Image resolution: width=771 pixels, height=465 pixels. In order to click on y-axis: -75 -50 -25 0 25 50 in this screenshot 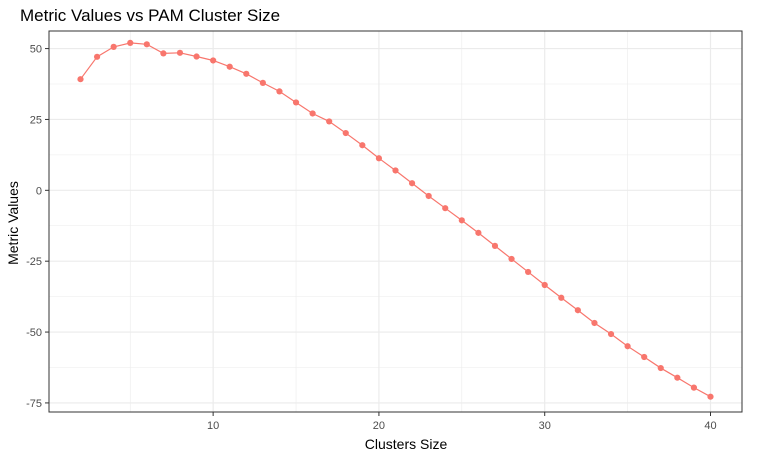, I will do `click(37, 227)`.